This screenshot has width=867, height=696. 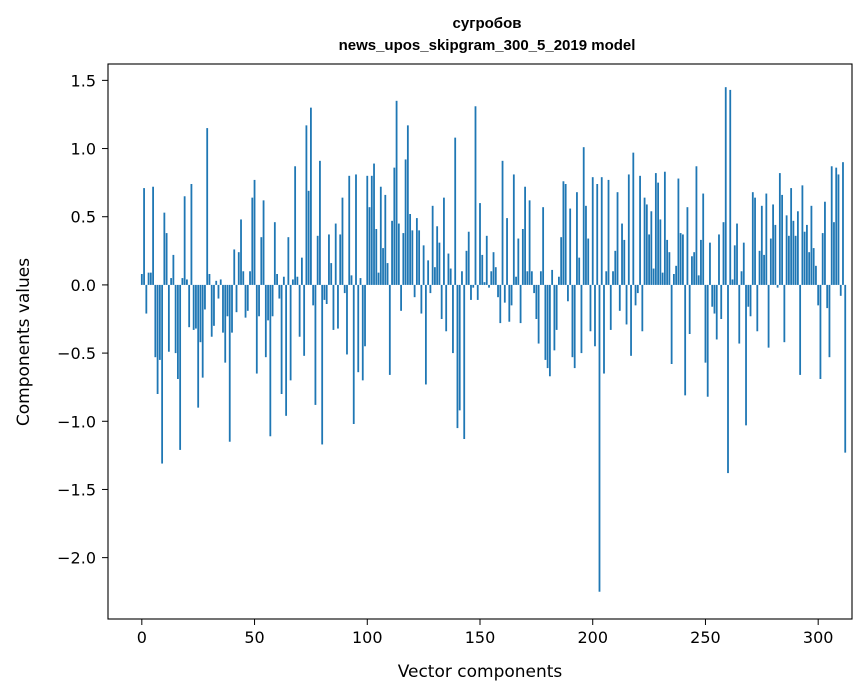 I want to click on y-axis-label: Components values, so click(x=24, y=342).